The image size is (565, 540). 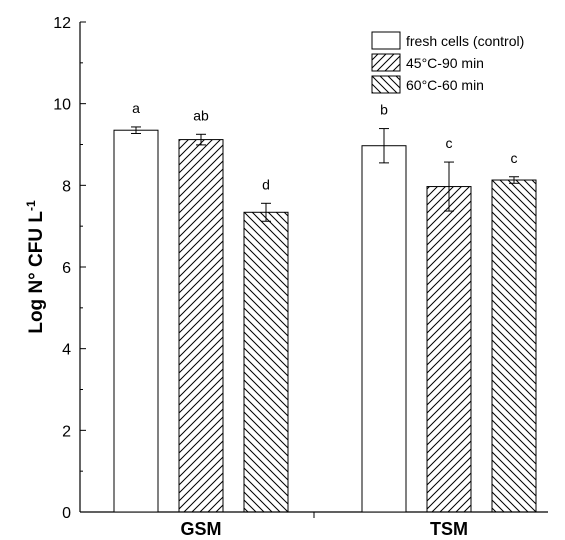 What do you see at coordinates (31, 205) in the screenshot?
I see `y-axis-label-exponent: -1` at bounding box center [31, 205].